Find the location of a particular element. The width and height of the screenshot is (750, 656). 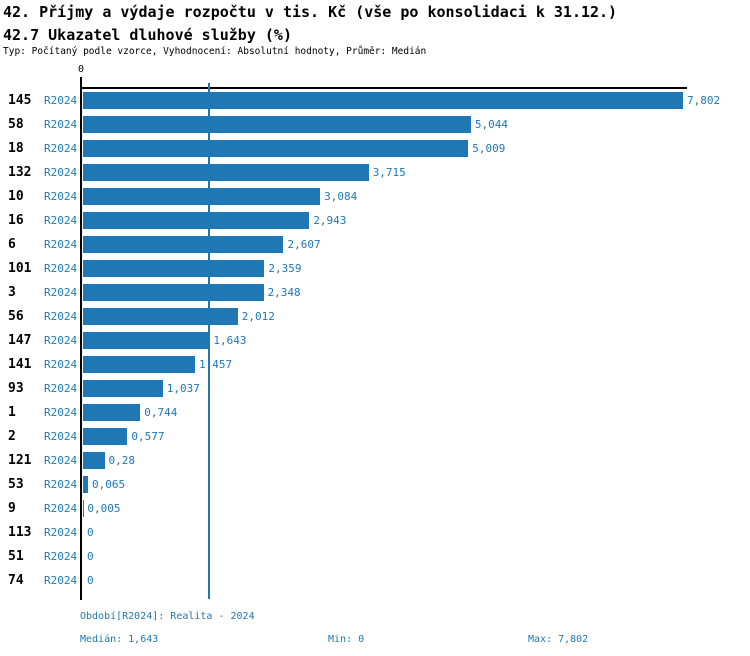

row-category-label: 58 is located at coordinates (16, 124).